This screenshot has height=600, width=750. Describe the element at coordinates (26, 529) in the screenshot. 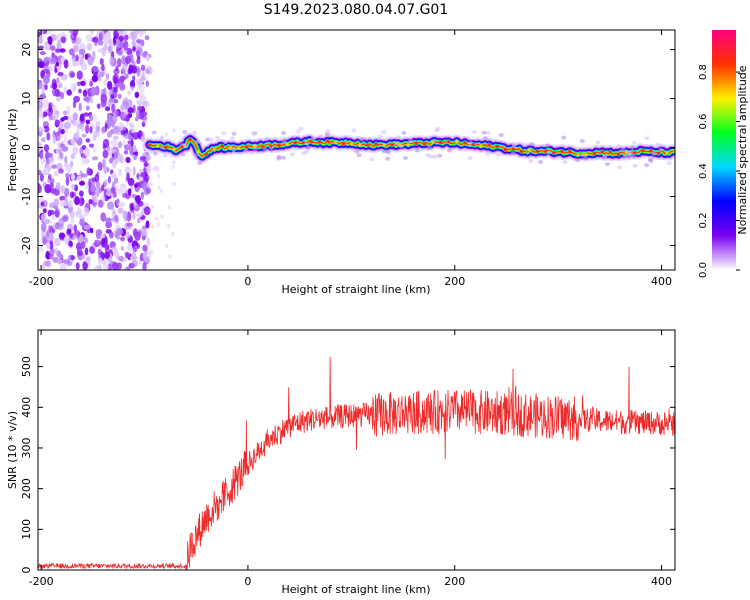

I see `snr-y-tick-label: 100` at that location.